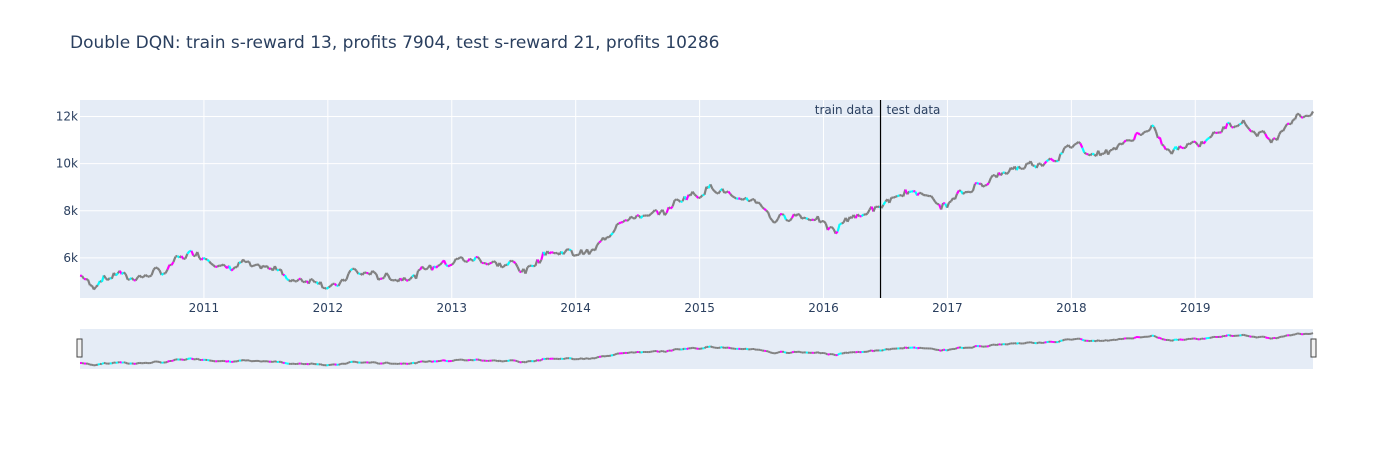 The height and width of the screenshot is (450, 1394). What do you see at coordinates (1313, 348) in the screenshot?
I see `range-slider-right-handle` at bounding box center [1313, 348].